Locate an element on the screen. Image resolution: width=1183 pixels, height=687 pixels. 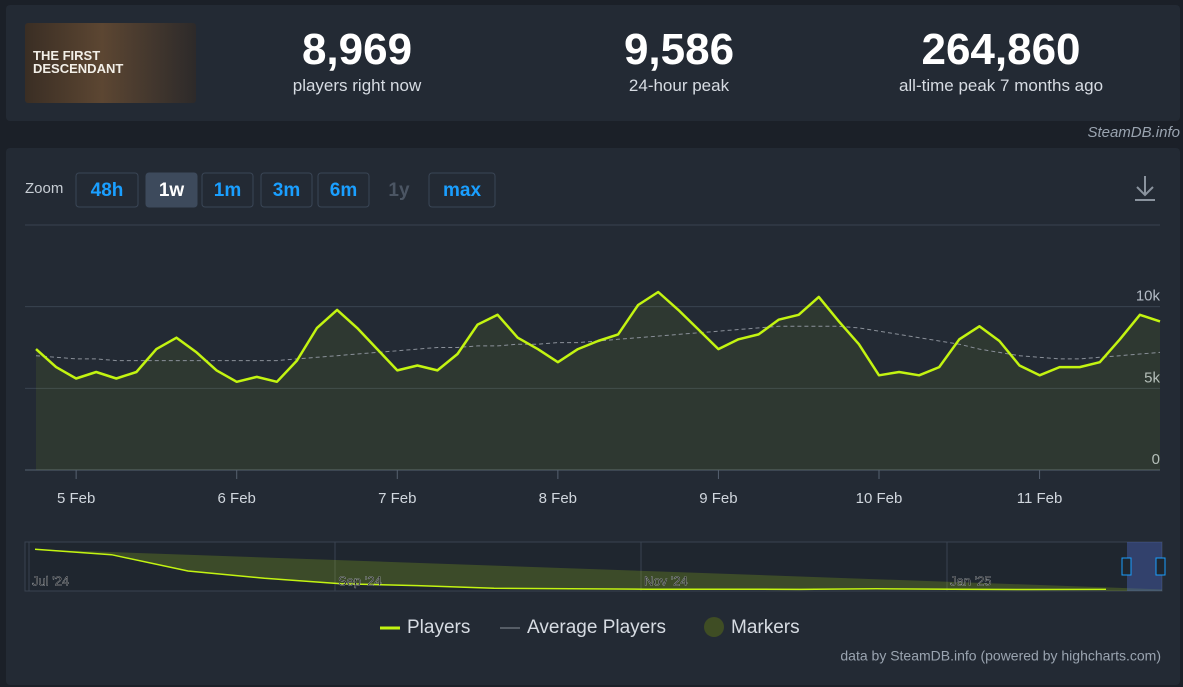
zoom-button-label: 6m is located at coordinates (343, 190).